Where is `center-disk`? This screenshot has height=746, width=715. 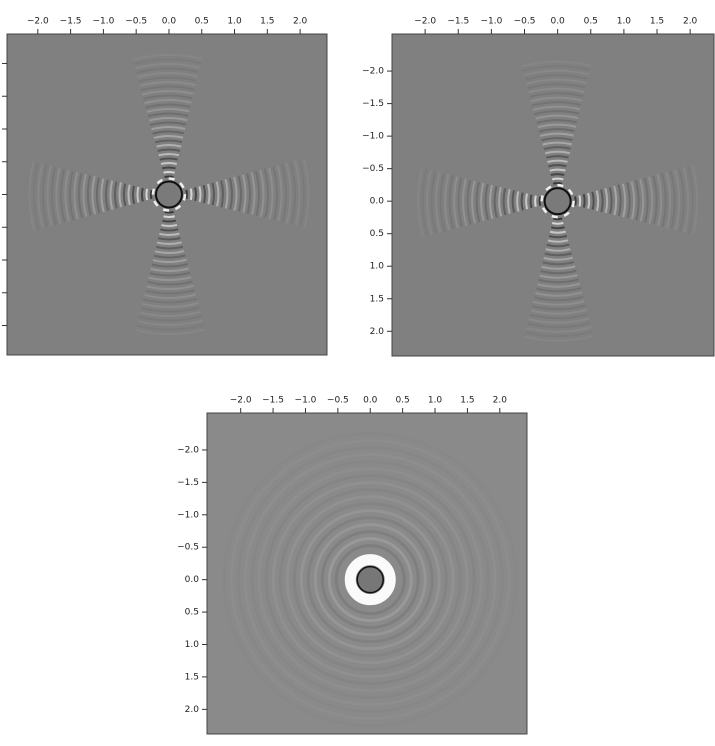
center-disk is located at coordinates (370, 579).